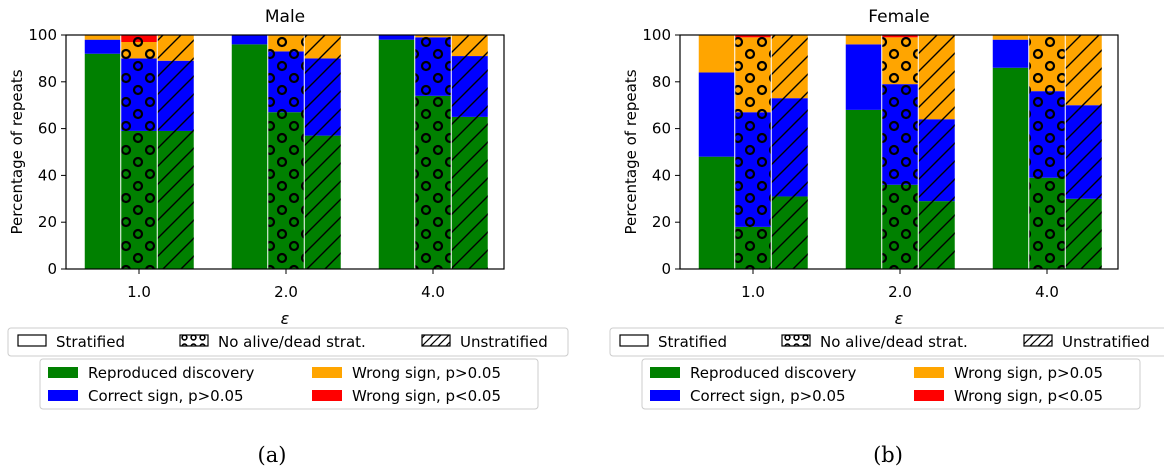 The height and width of the screenshot is (472, 1164). What do you see at coordinates (285, 17) in the screenshot?
I see `chart-title: Male` at bounding box center [285, 17].